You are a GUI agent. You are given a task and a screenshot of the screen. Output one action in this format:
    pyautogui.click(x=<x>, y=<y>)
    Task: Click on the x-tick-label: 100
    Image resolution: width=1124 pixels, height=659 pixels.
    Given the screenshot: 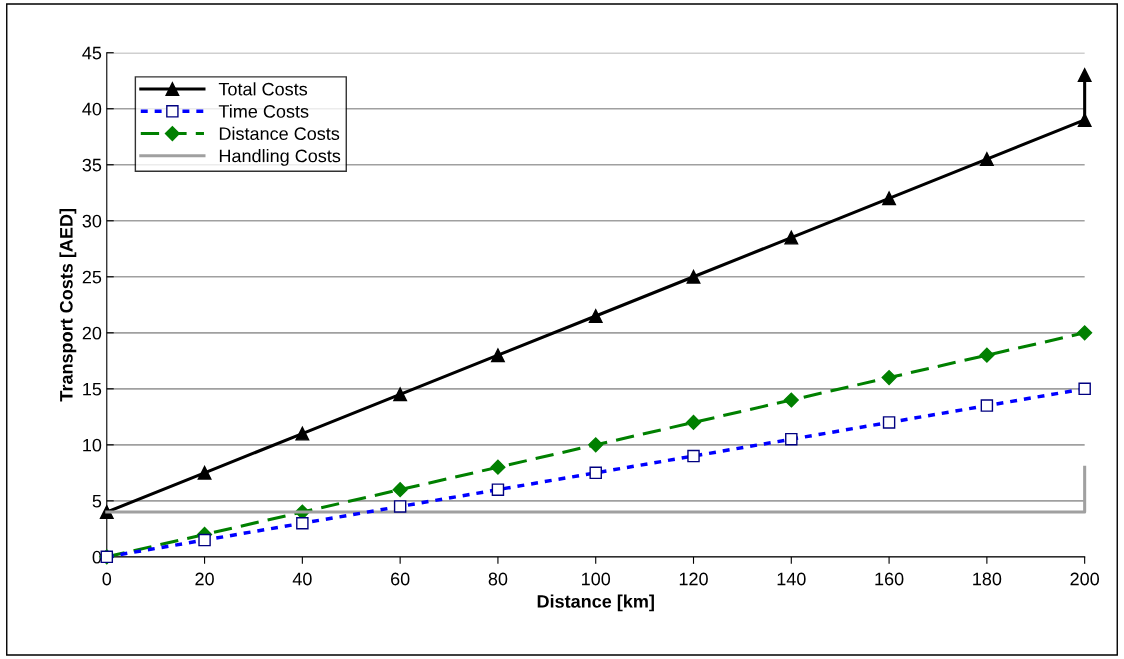 What is the action you would take?
    pyautogui.click(x=596, y=579)
    